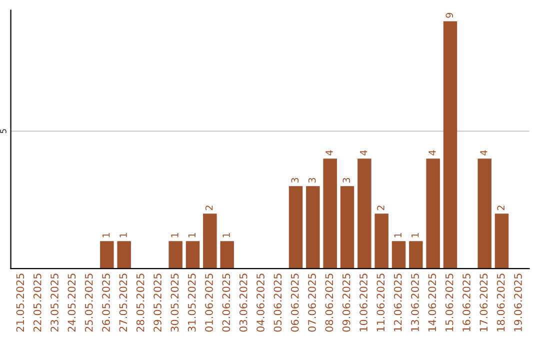 This screenshot has height=340, width=540. Describe the element at coordinates (72, 303) in the screenshot. I see `x-tick-label: 24.05.2025` at that location.